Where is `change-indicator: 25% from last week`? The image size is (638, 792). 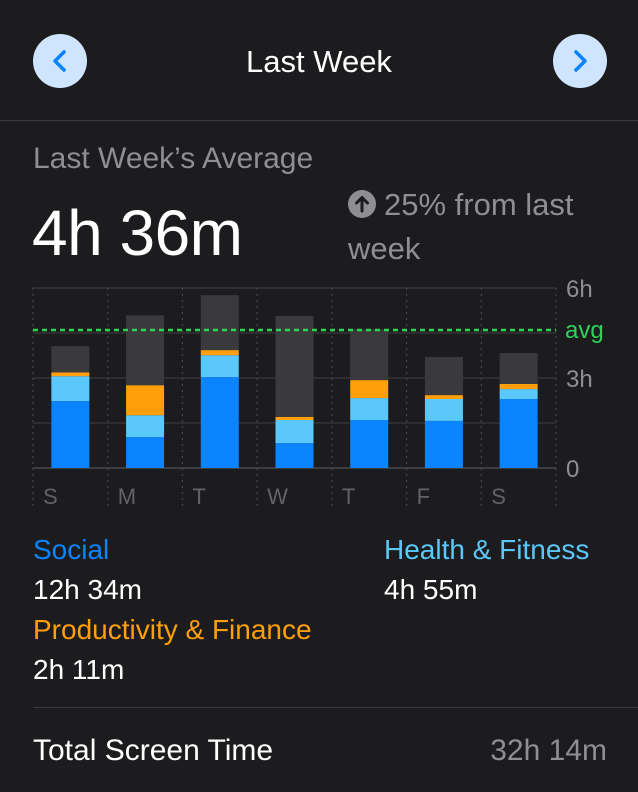
change-indicator: 25% from last week is located at coordinates (483, 227).